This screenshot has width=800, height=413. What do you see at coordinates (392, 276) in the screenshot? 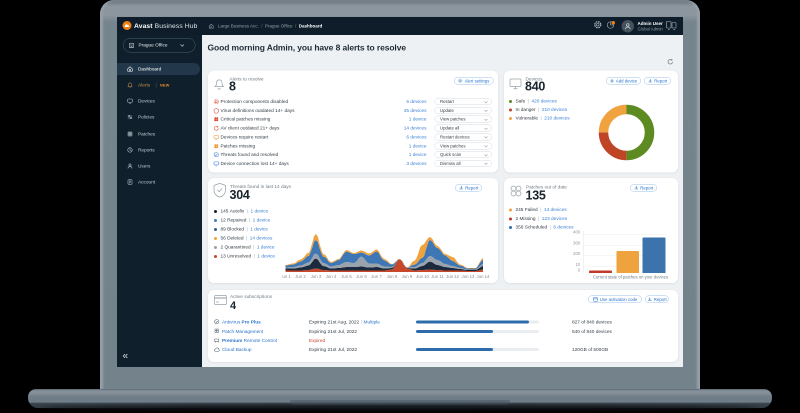
I see `svg-text: Jun 8` at bounding box center [392, 276].